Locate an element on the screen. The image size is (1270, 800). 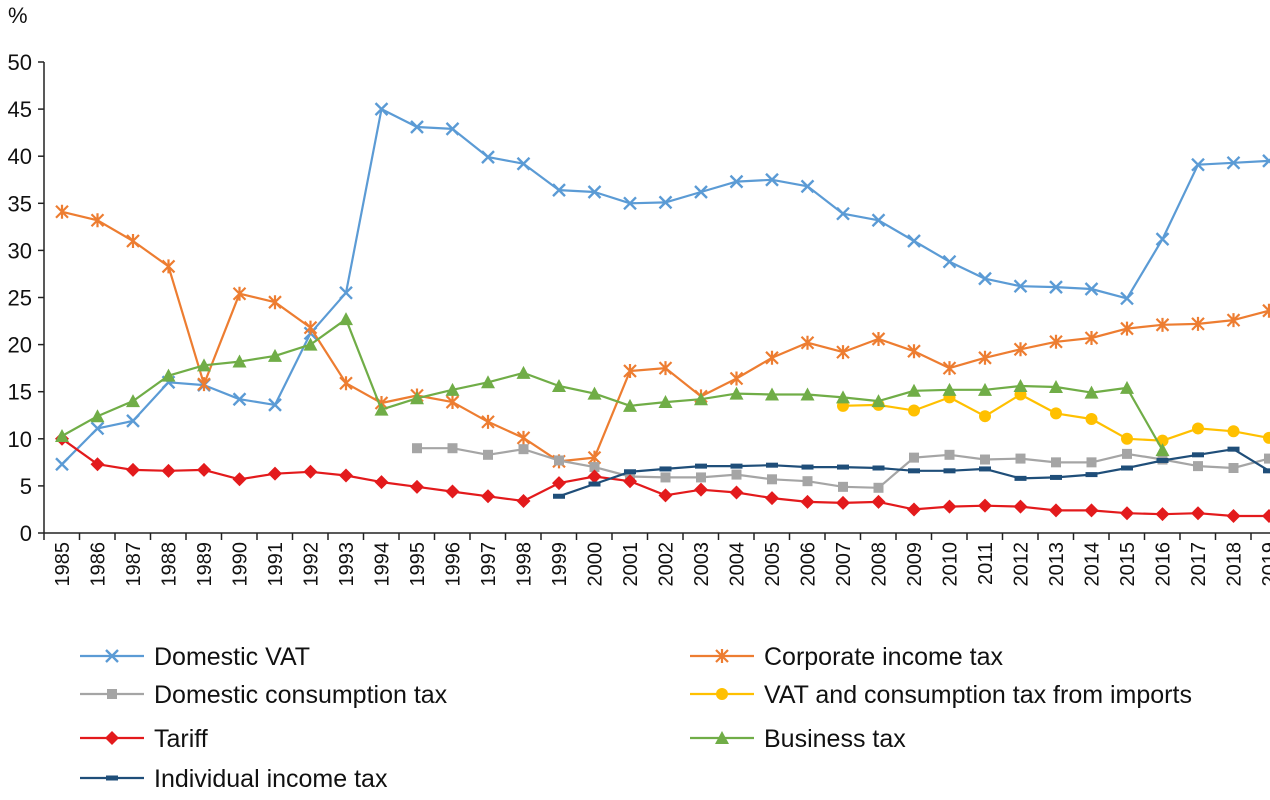
x-tick-label: 1988 is located at coordinates (170, 564).